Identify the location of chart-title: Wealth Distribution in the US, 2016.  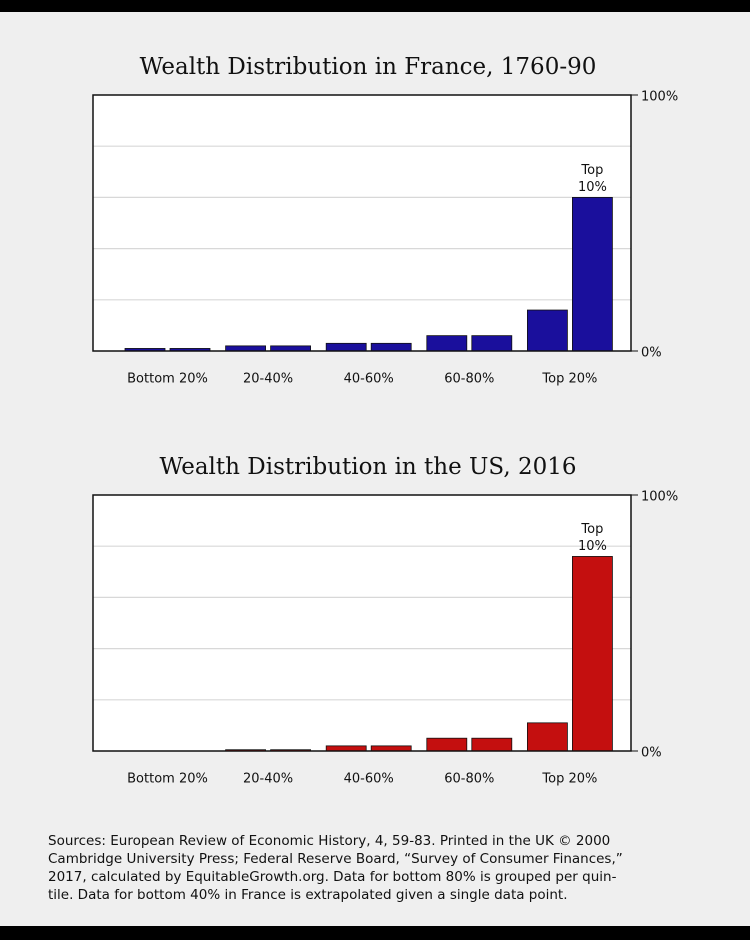
(367, 467).